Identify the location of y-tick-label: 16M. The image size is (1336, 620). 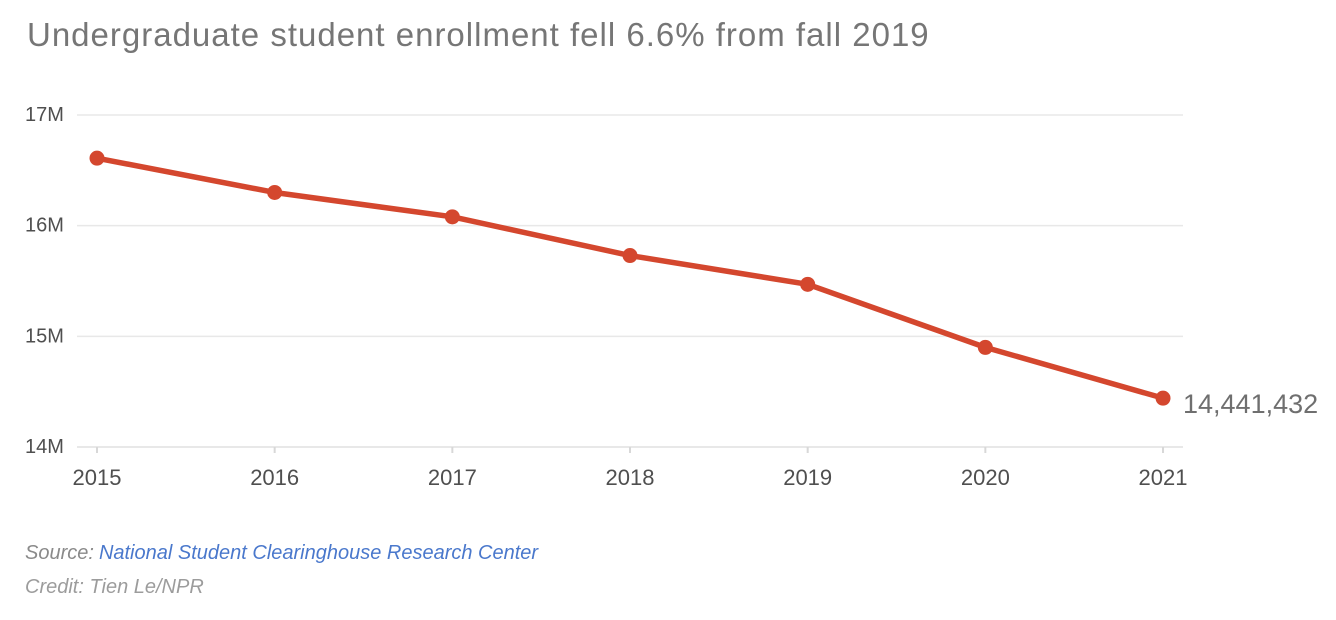
(44, 226).